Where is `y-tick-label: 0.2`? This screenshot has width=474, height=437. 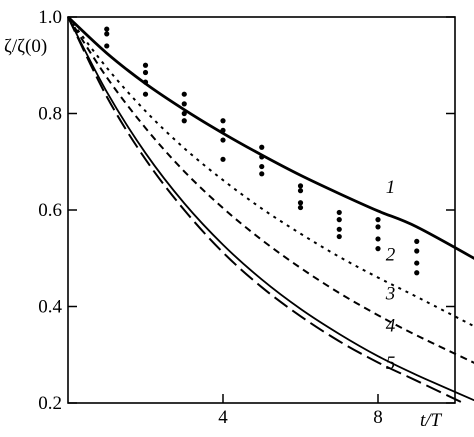
y-tick-label: 0.2 is located at coordinates (50, 403).